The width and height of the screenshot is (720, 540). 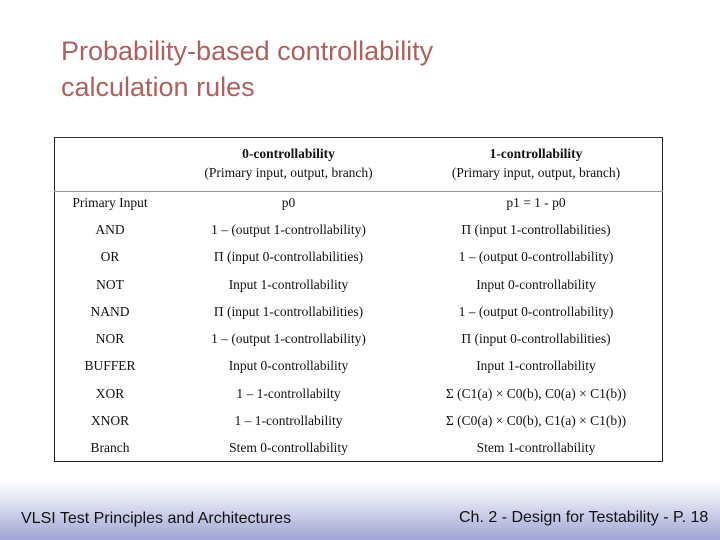 What do you see at coordinates (357, 202) in the screenshot?
I see `table-row: Primary Input p0 p1 = 1 - p0` at bounding box center [357, 202].